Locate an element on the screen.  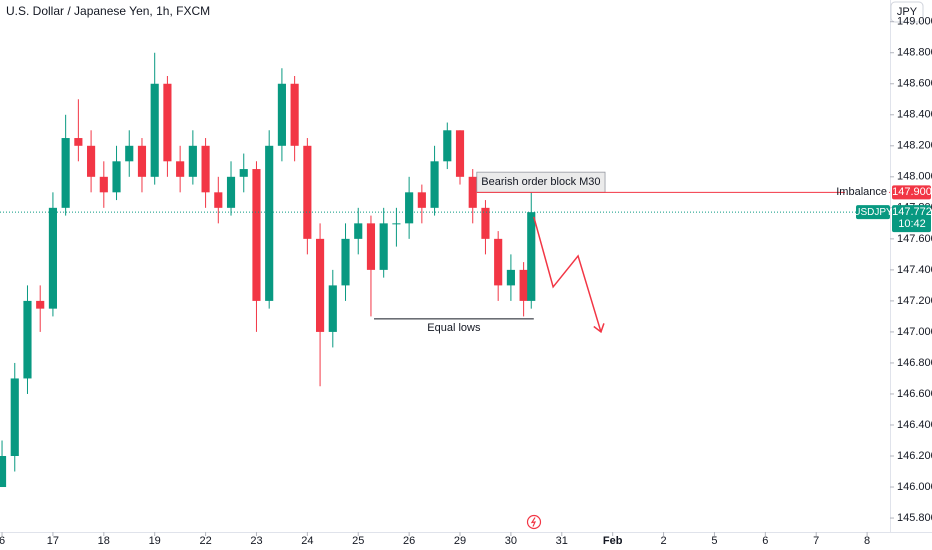
y-tick-label: 146.600 is located at coordinates (914, 394).